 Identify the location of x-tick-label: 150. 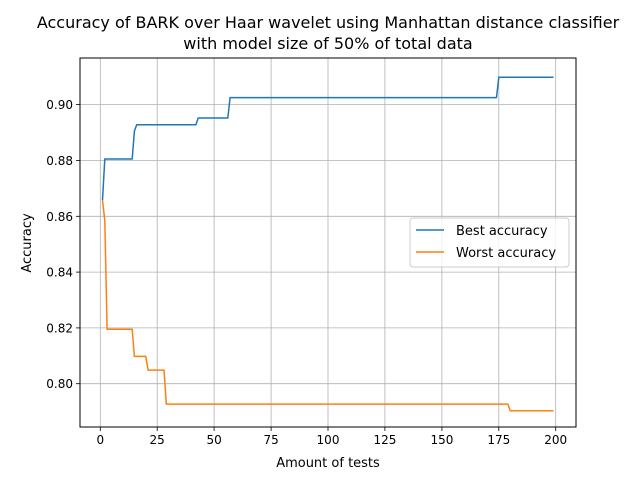
(441, 440).